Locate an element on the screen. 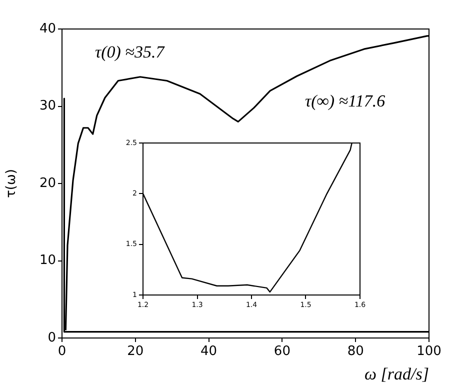 The height and width of the screenshot is (389, 474). y-tick-label: 40 is located at coordinates (47, 28).